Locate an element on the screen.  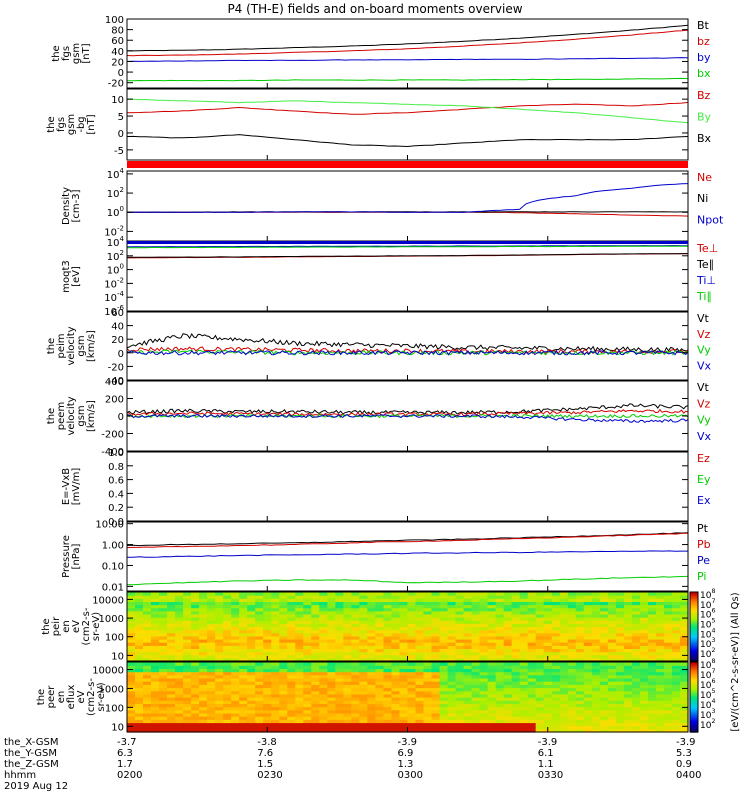
panel-frame is located at coordinates (407, 124).